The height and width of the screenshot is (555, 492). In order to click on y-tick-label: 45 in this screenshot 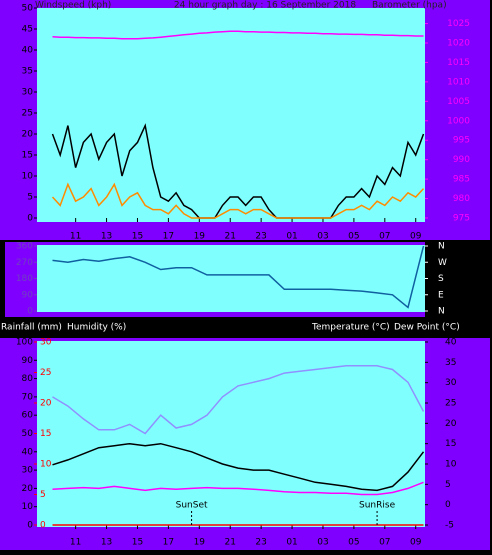, I will do `click(27, 30)`.